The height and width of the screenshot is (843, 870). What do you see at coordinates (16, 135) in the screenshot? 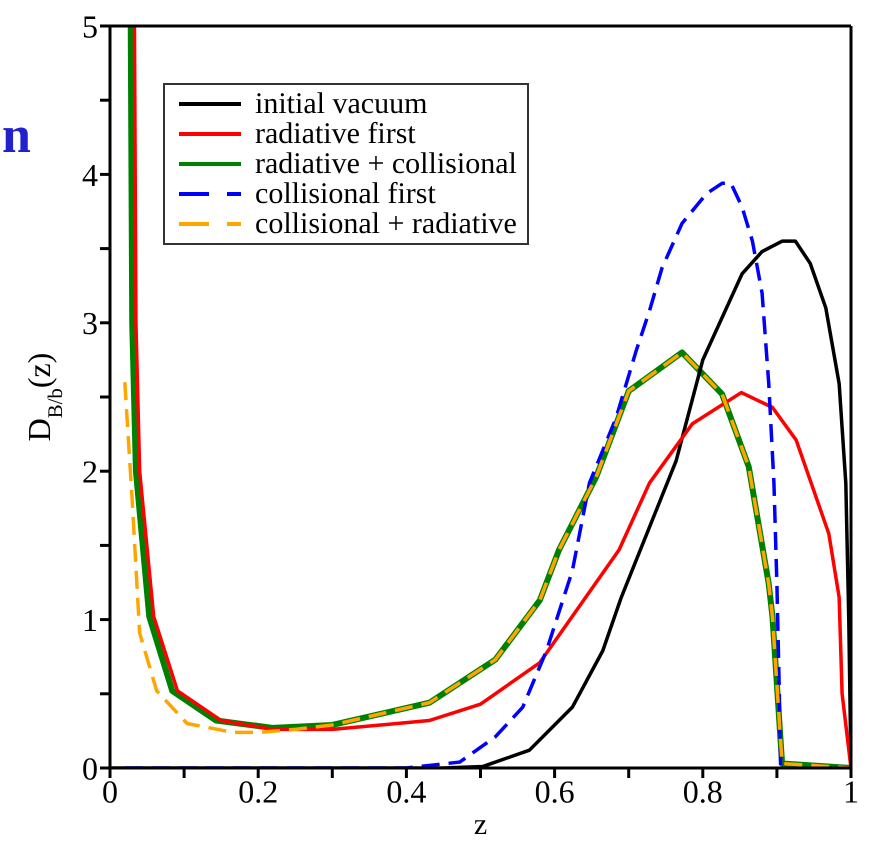
I see `text: n` at bounding box center [16, 135].